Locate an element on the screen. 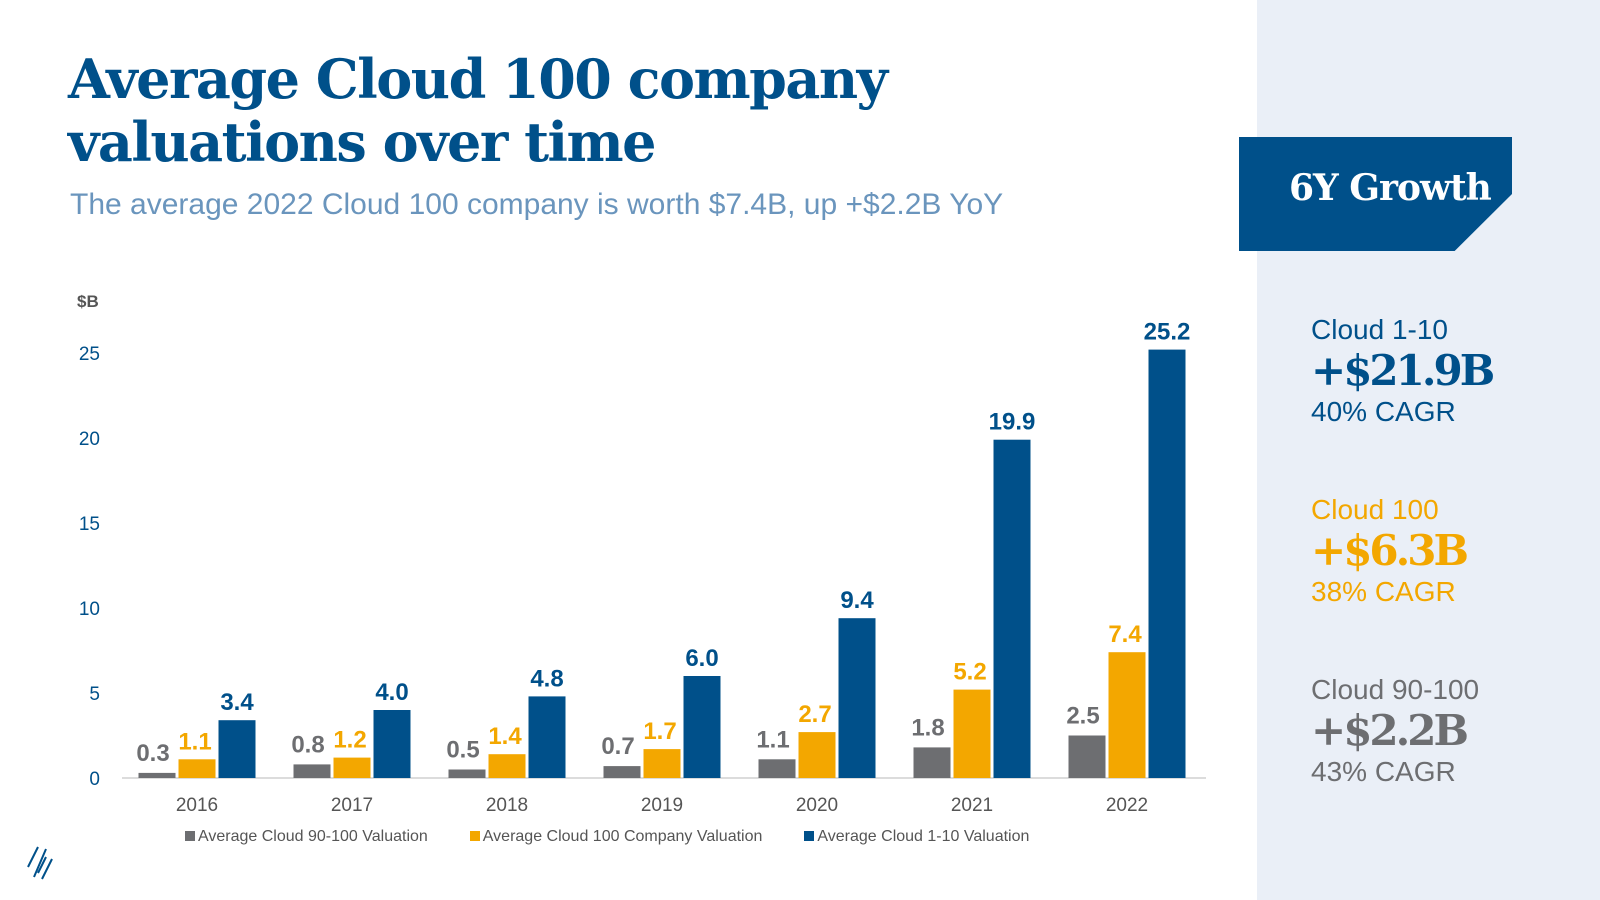 The width and height of the screenshot is (1600, 900). y-tick-label: 0 is located at coordinates (94, 779).